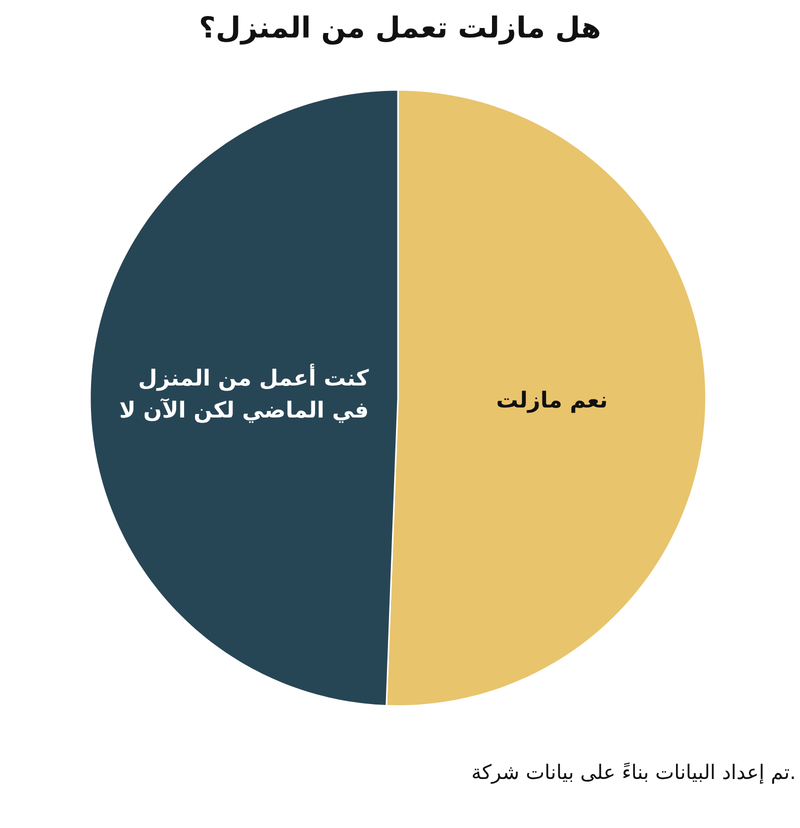 The image size is (800, 828). Describe the element at coordinates (244, 394) in the screenshot. I see `slice-label: كنت أعمل من المنزل في الماضي لكن الآن لا` at that location.